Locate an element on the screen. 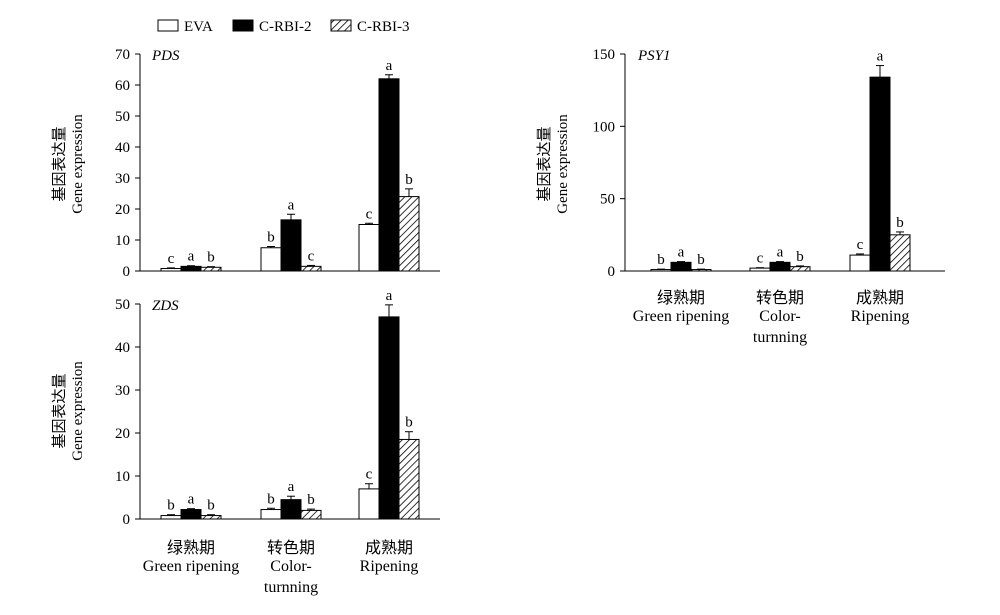  y-tick-label: 150 is located at coordinates (604, 55).